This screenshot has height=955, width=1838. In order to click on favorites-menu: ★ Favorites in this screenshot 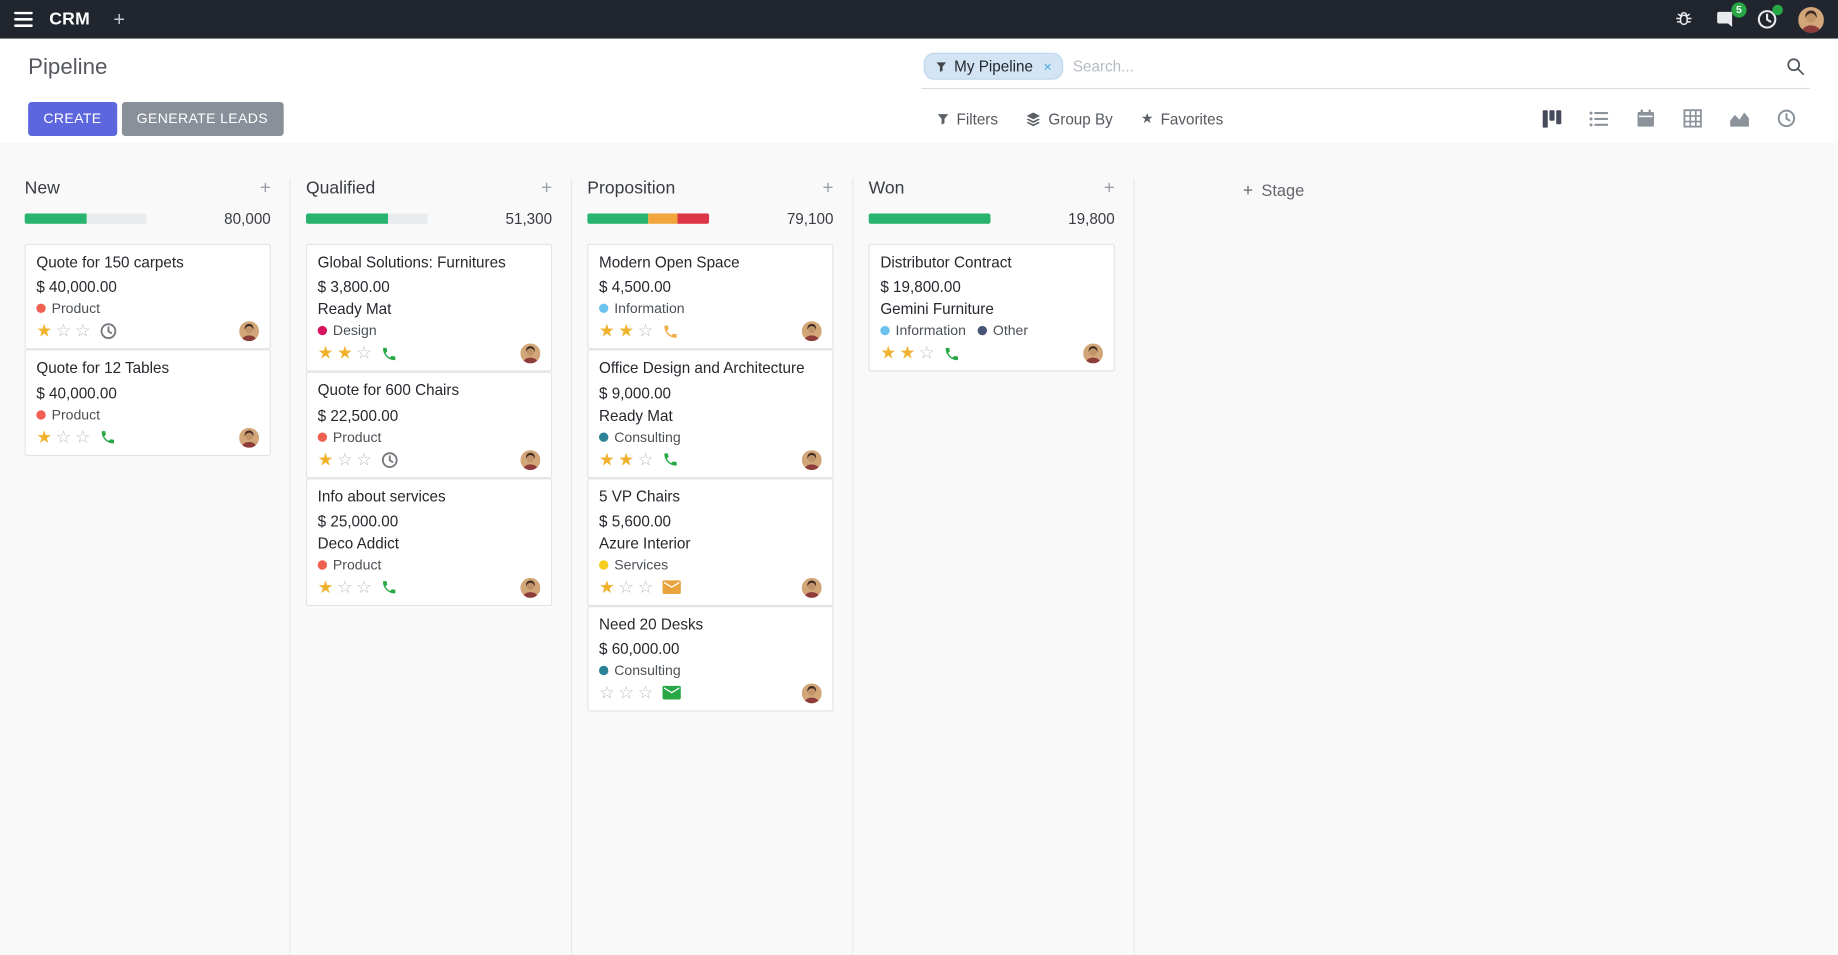, I will do `click(1182, 119)`.